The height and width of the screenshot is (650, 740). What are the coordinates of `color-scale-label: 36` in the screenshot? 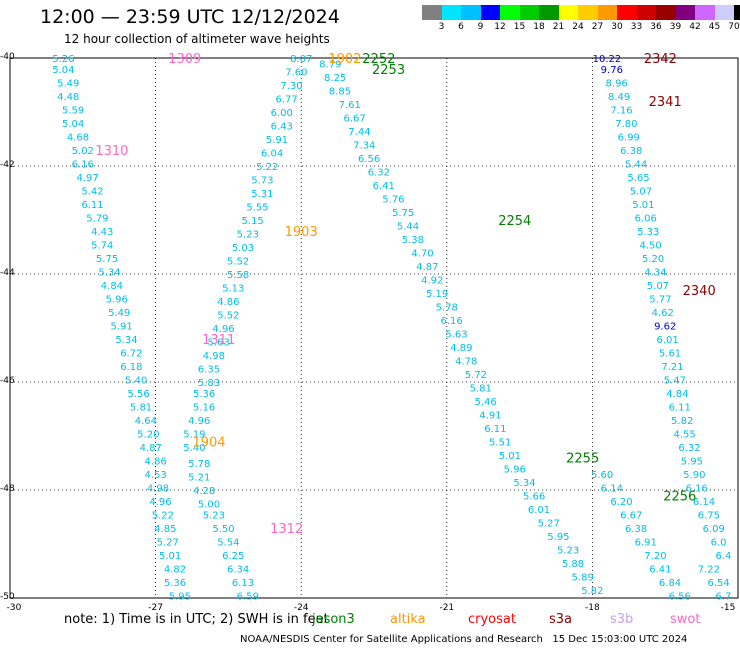 It's located at (656, 27).